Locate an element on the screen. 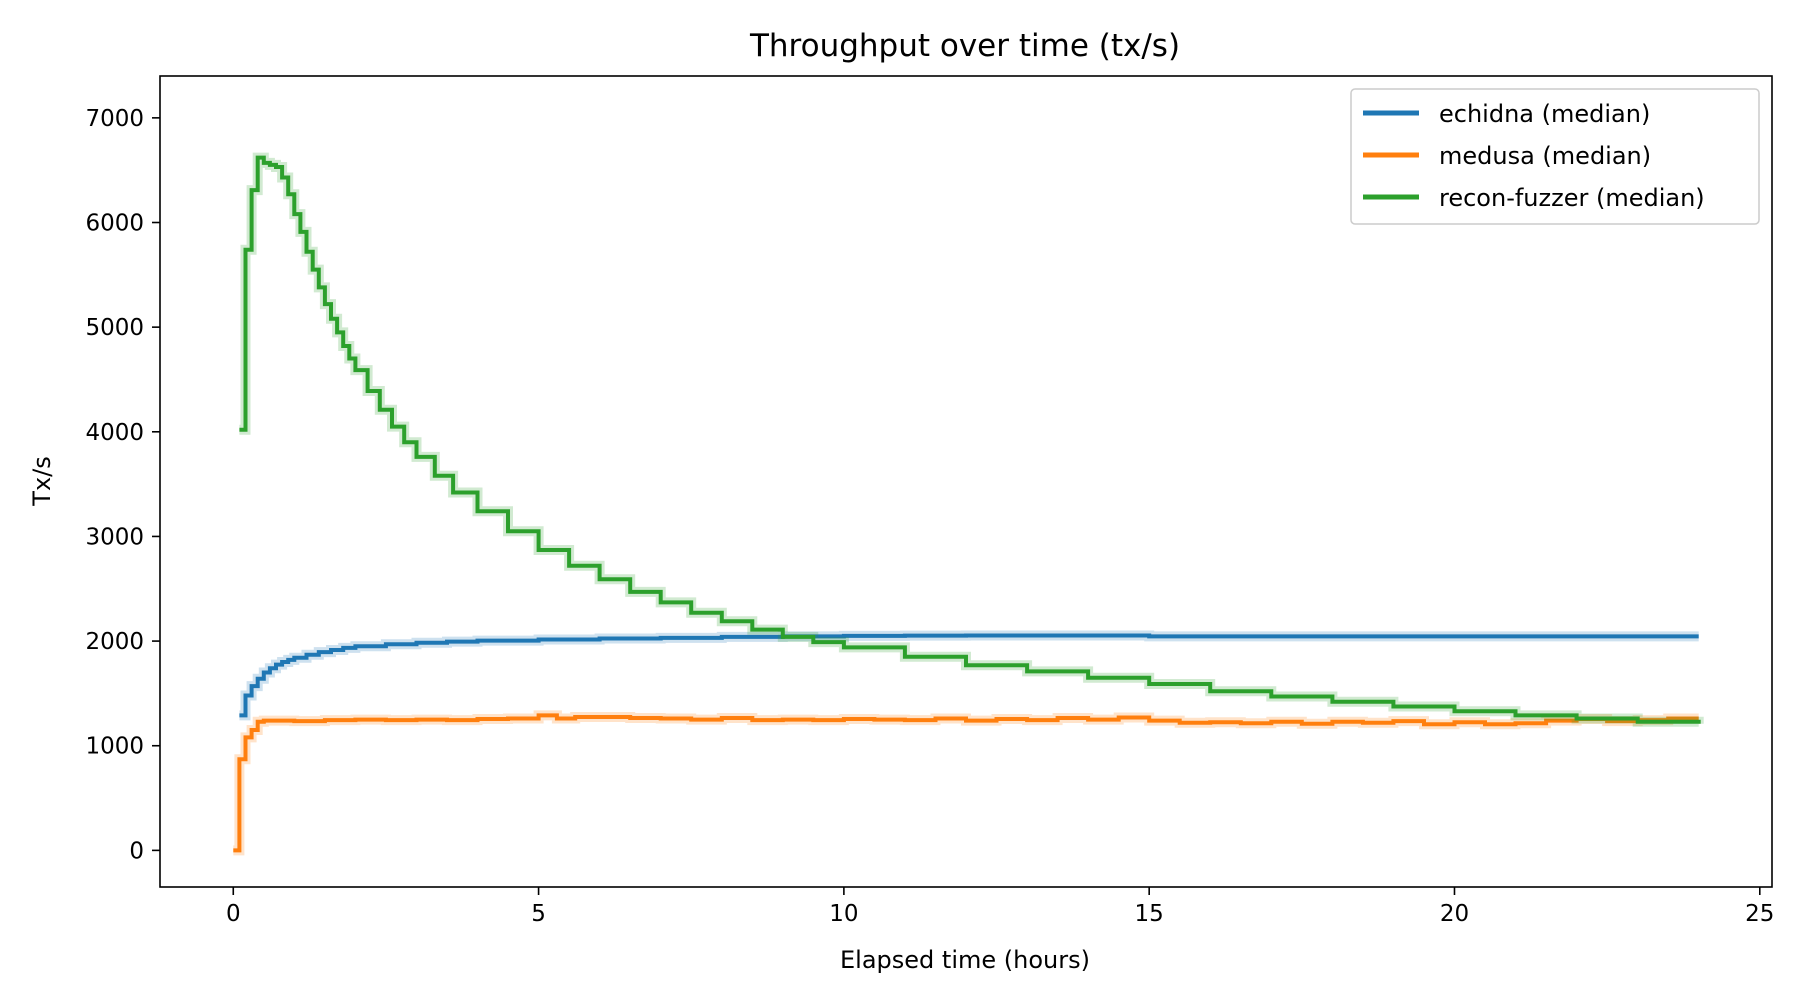 The width and height of the screenshot is (1800, 1000). x-tick-label: 25 is located at coordinates (1759, 914).